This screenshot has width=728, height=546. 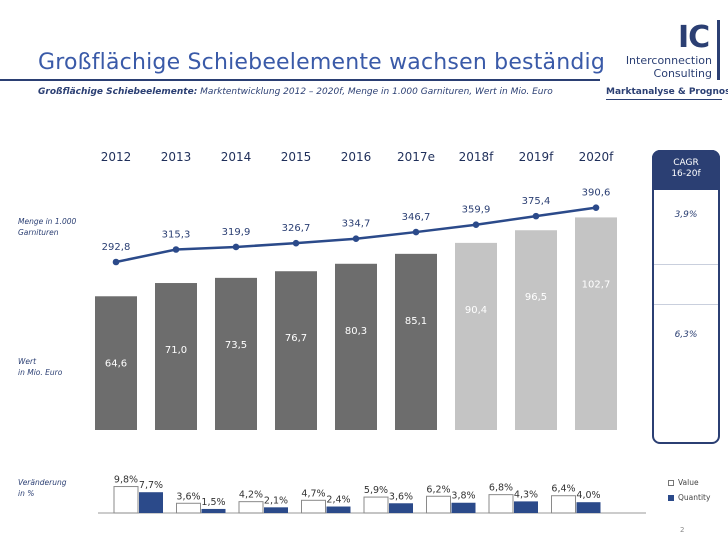 I want to click on category-label: 2012, so click(x=116, y=157).